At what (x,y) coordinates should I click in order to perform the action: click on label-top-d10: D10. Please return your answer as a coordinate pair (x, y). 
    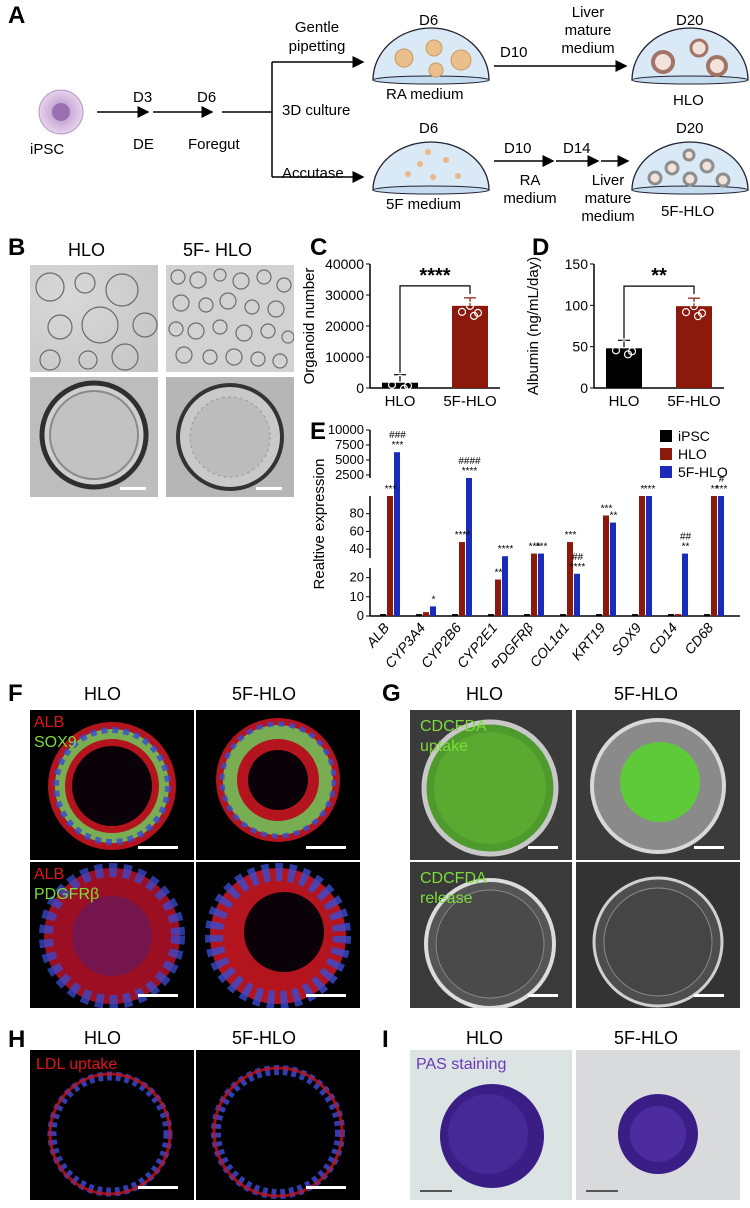
    Looking at the image, I should click on (514, 52).